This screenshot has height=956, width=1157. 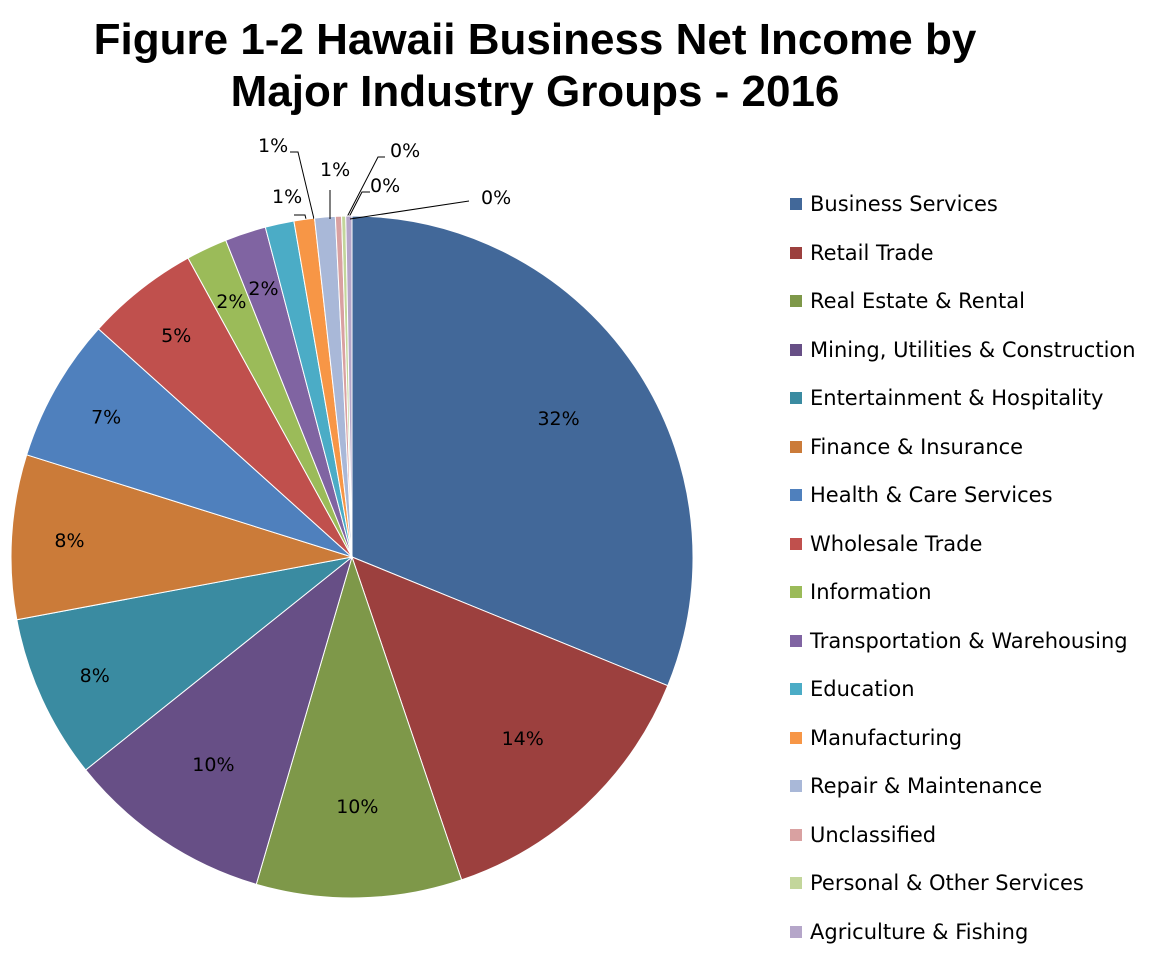 I want to click on slice-label-personal-other-services: 0%, so click(x=385, y=186).